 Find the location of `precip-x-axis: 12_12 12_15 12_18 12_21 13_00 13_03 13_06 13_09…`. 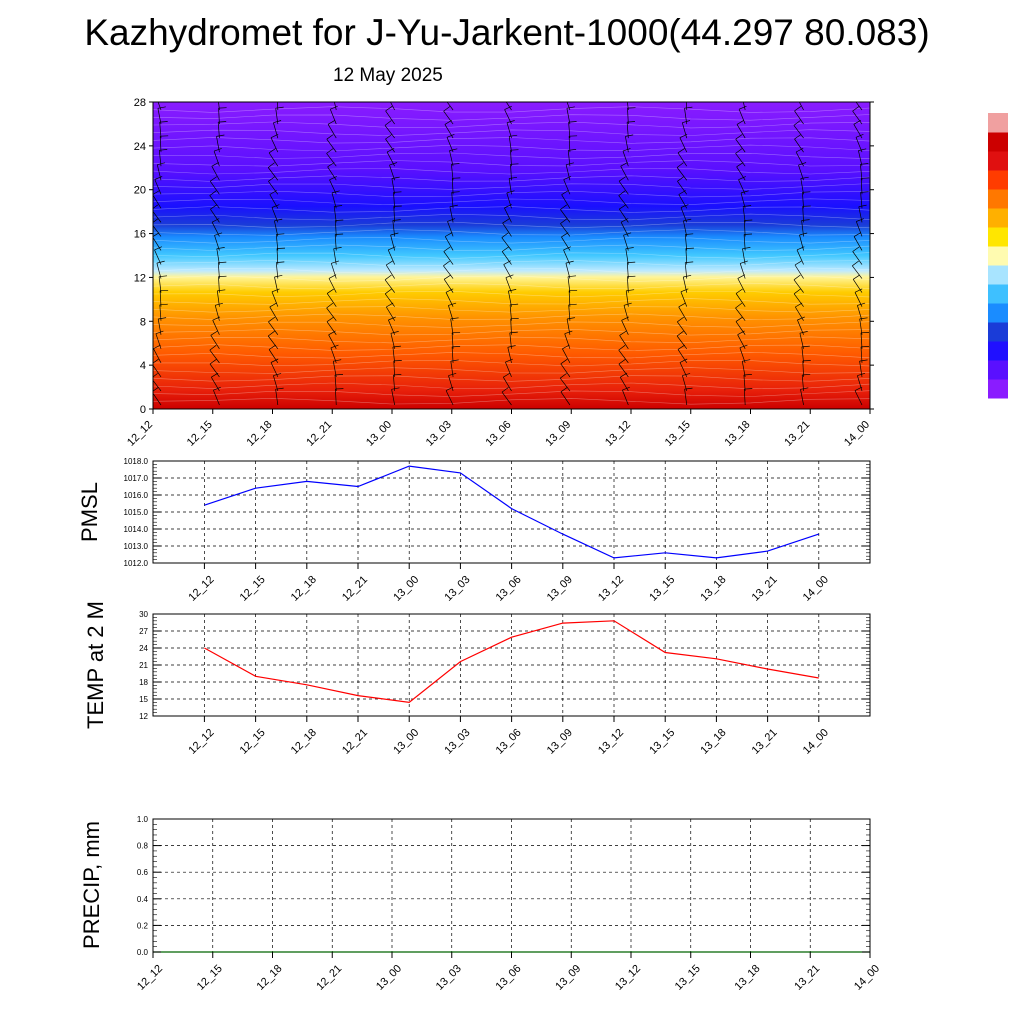

precip-x-axis: 12_12 12_15 12_18 12_21 13_00 13_03 13_06 13_09… is located at coordinates (508, 972).